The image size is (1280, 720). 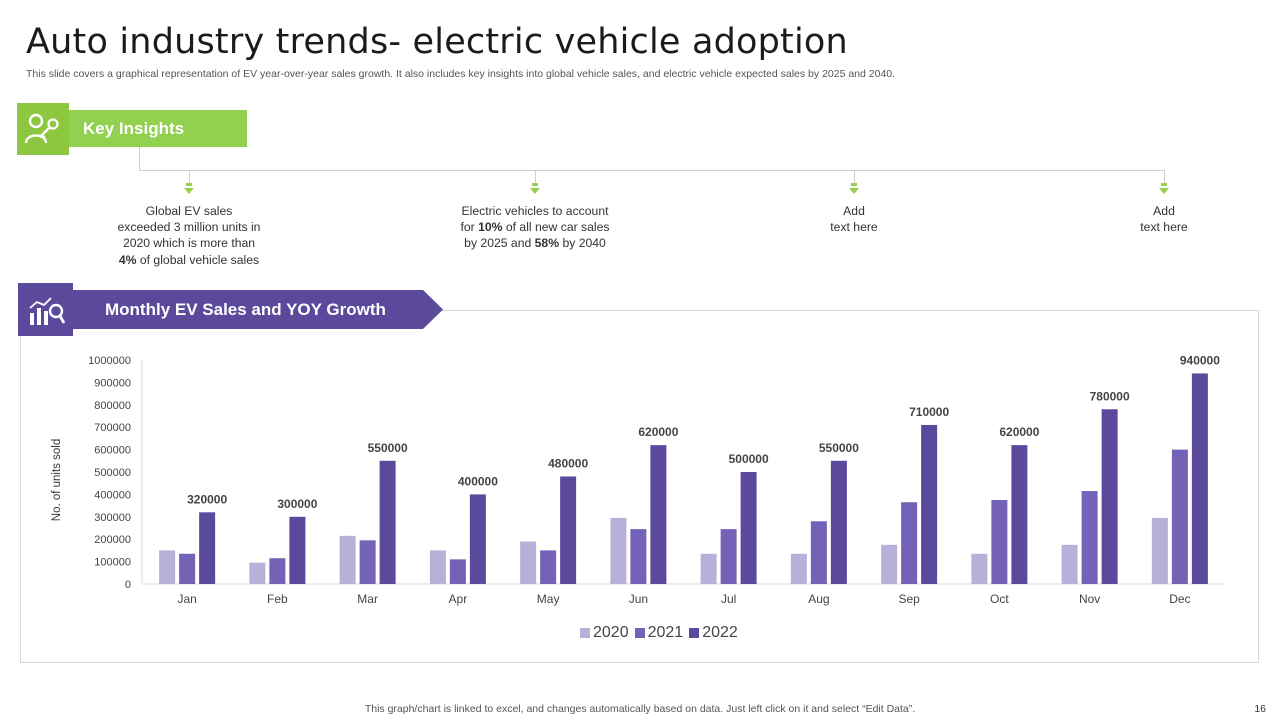 I want to click on data-label: 500000, so click(x=749, y=459).